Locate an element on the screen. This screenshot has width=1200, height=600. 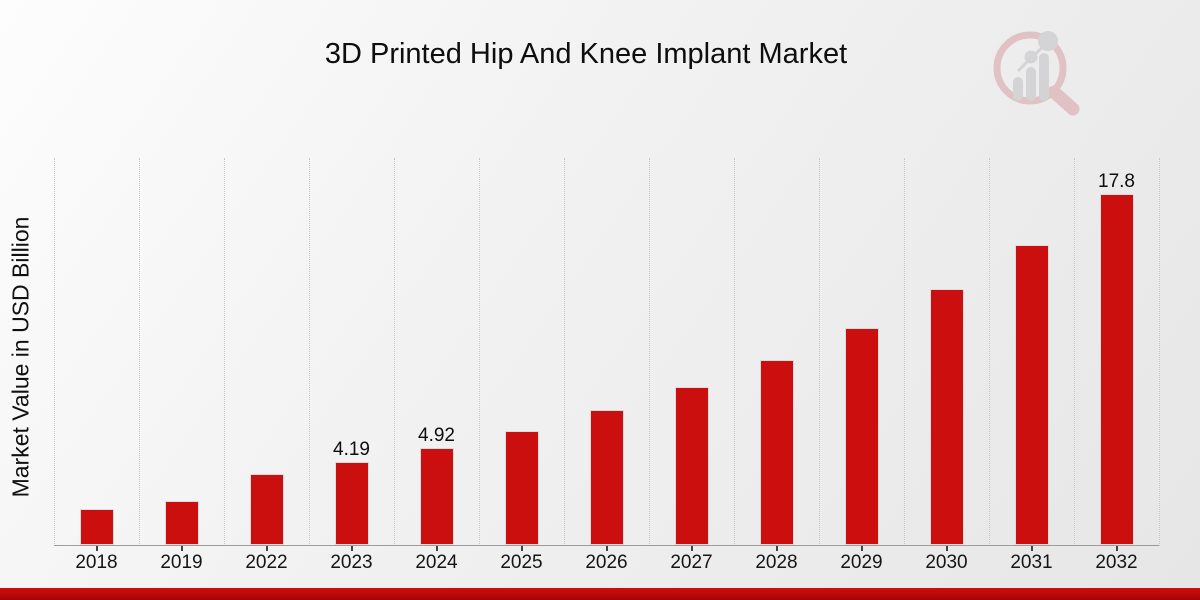
bar-2023 is located at coordinates (351, 503).